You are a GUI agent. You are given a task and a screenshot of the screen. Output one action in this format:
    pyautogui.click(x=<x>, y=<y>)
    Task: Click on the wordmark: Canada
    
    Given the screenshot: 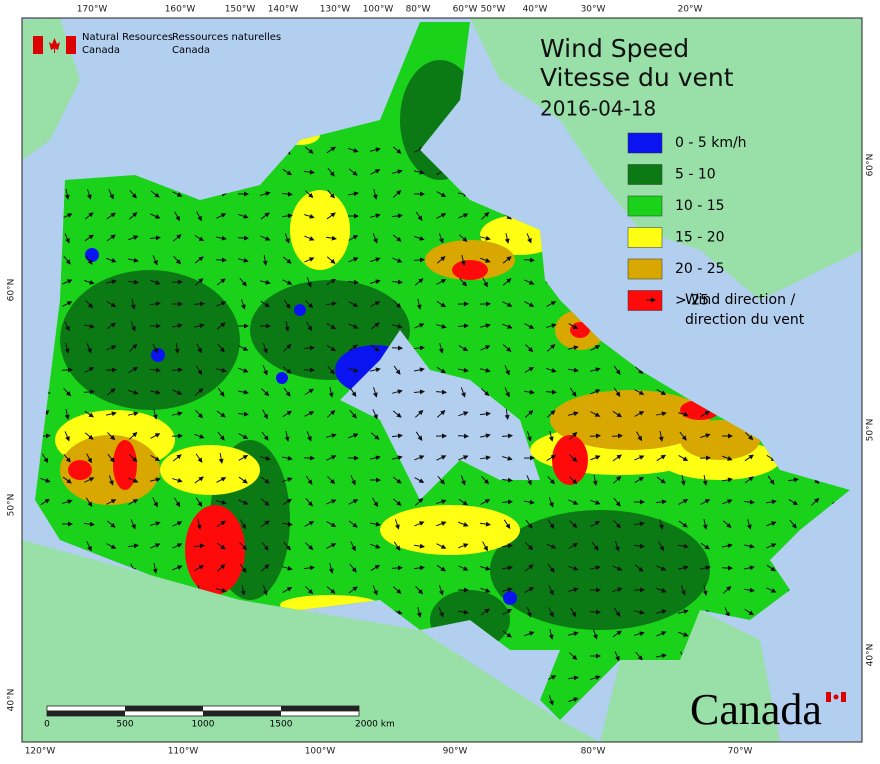 What is the action you would take?
    pyautogui.click(x=756, y=709)
    